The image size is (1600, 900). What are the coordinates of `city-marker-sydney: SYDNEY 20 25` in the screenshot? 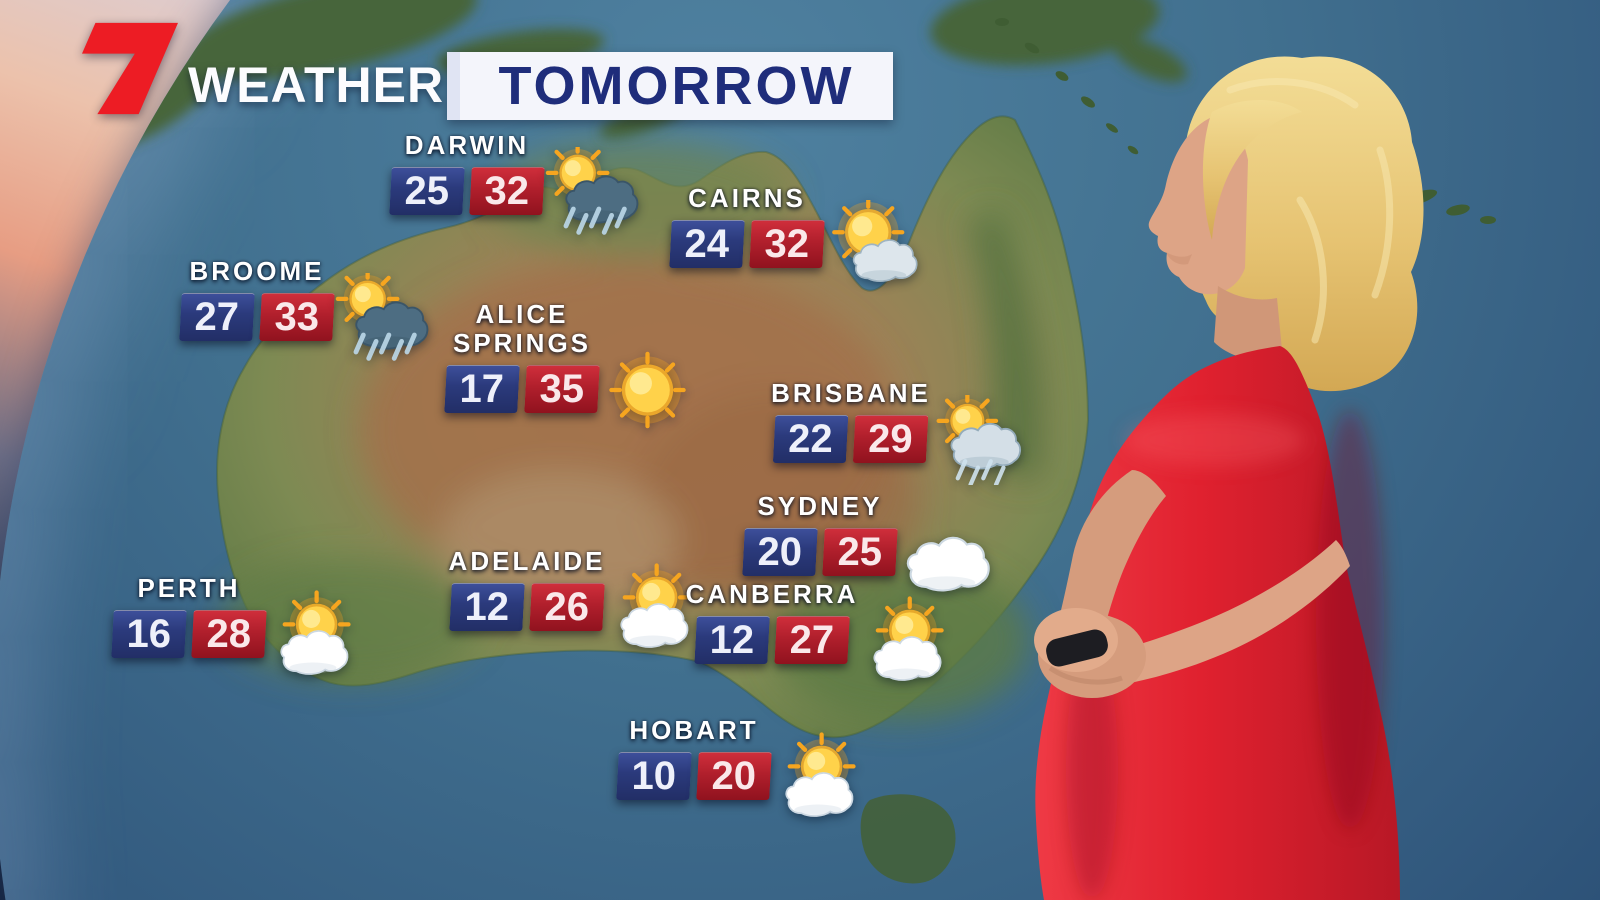 It's located at (866, 541).